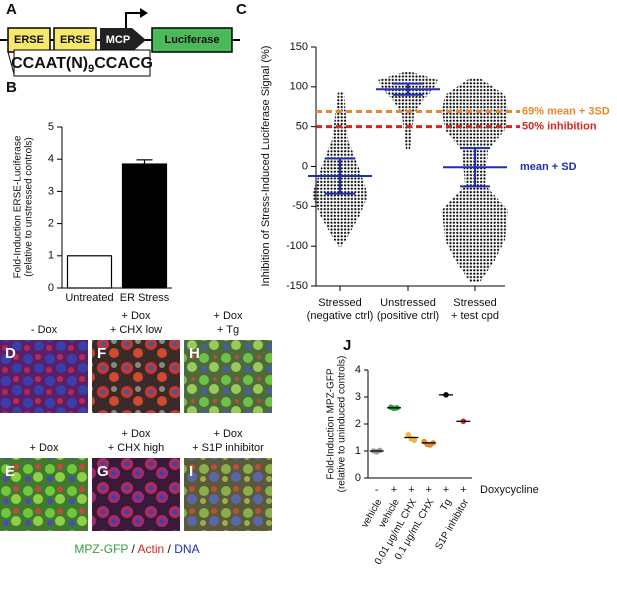 The width and height of the screenshot is (617, 613). What do you see at coordinates (11, 9) in the screenshot?
I see `panel-label: A` at bounding box center [11, 9].